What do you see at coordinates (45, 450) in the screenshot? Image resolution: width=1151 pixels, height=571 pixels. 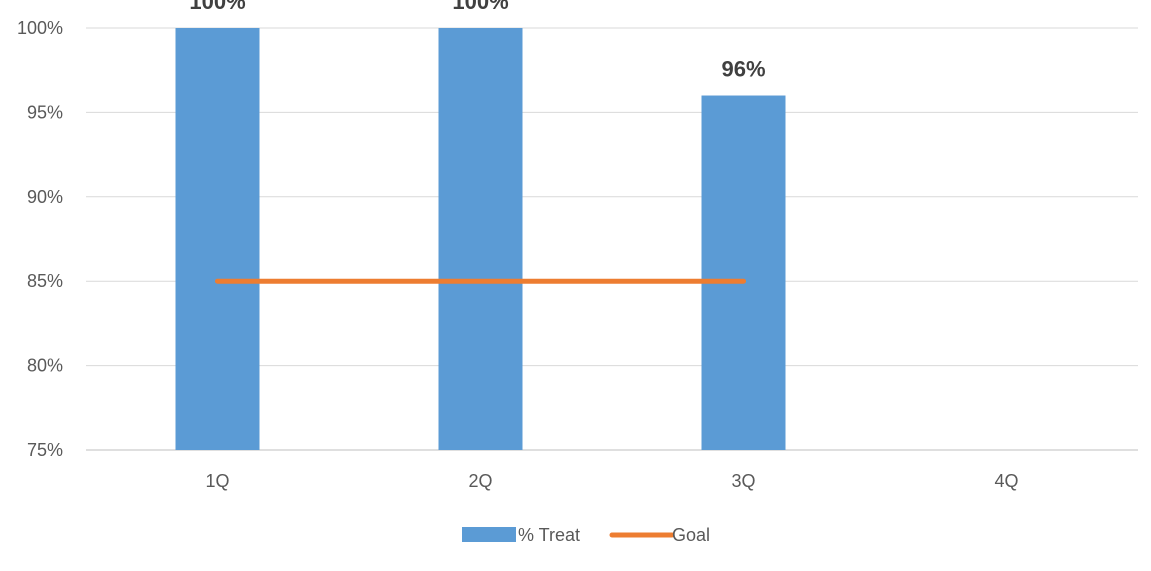 I see `y-tick-label: 75%` at bounding box center [45, 450].